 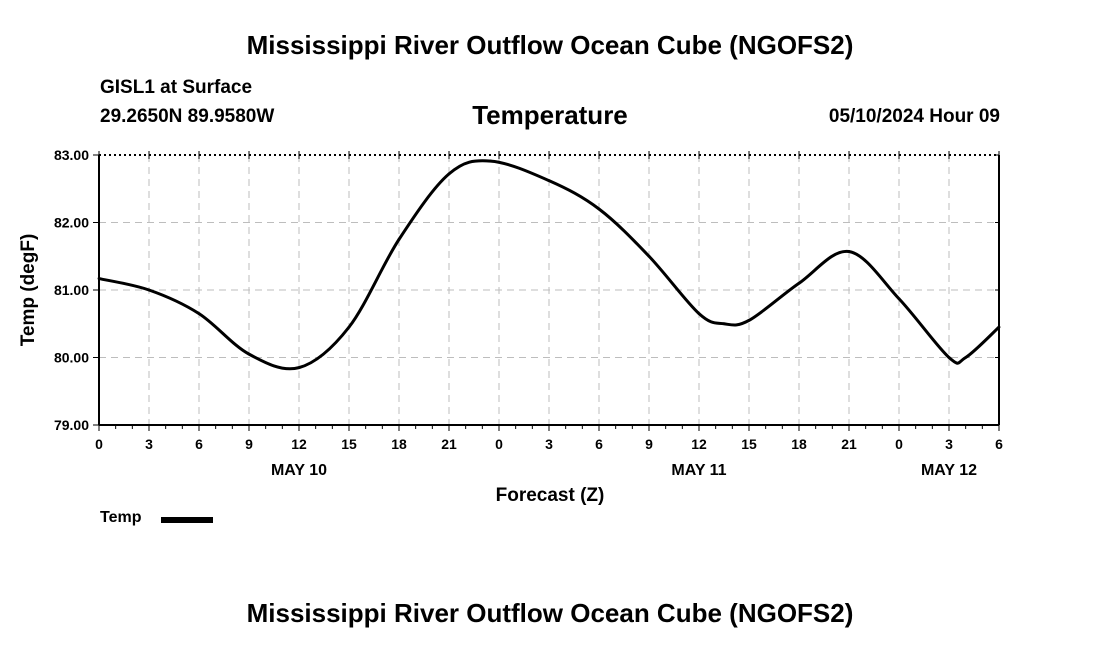 I want to click on y-tick-label: 83.00, so click(x=71, y=155).